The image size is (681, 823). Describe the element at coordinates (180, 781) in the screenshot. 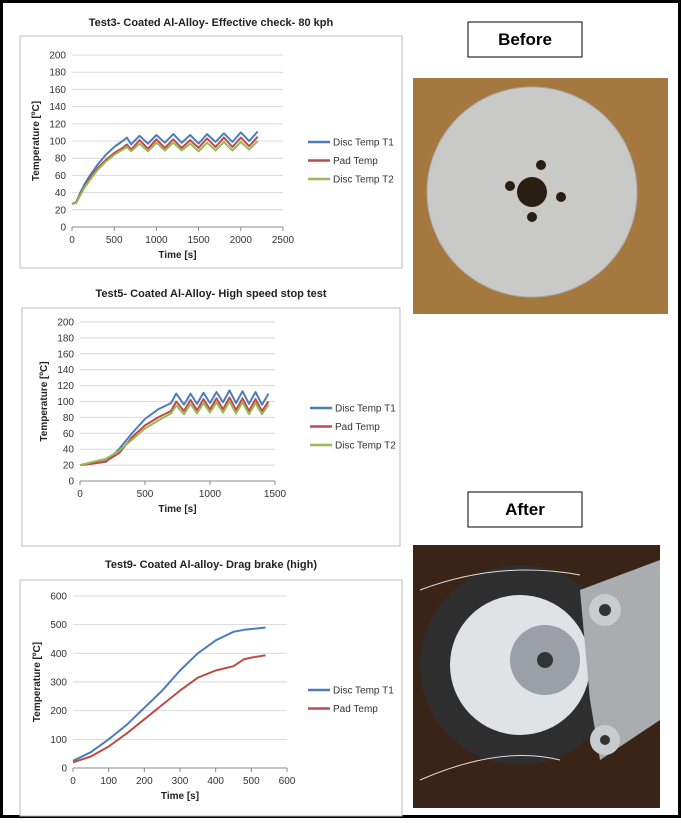

I see `x-tick-label: 300` at that location.